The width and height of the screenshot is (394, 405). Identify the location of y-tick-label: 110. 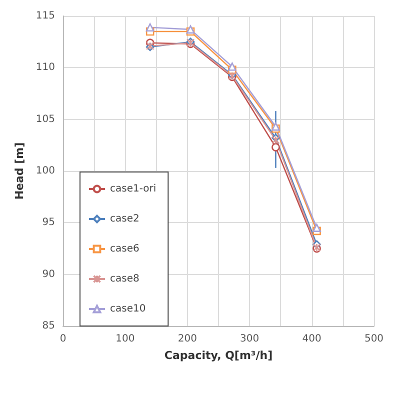
(45, 68).